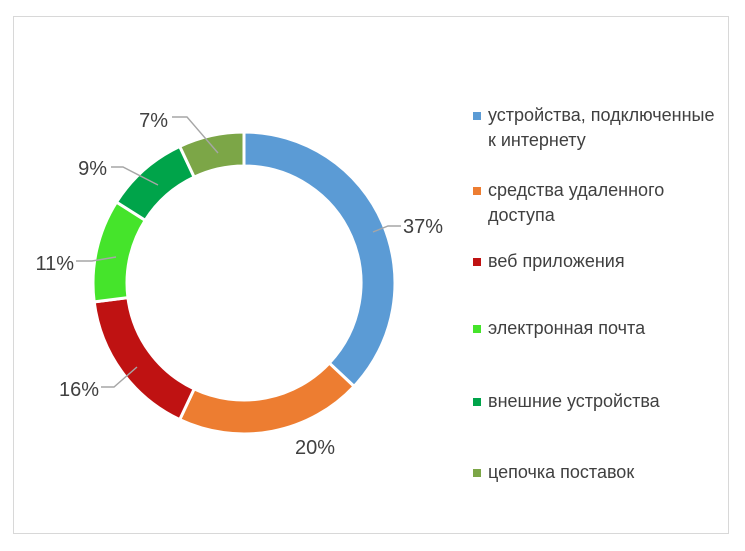 This screenshot has height=551, width=745. Describe the element at coordinates (54, 264) in the screenshot. I see `data-label: 11%` at that location.